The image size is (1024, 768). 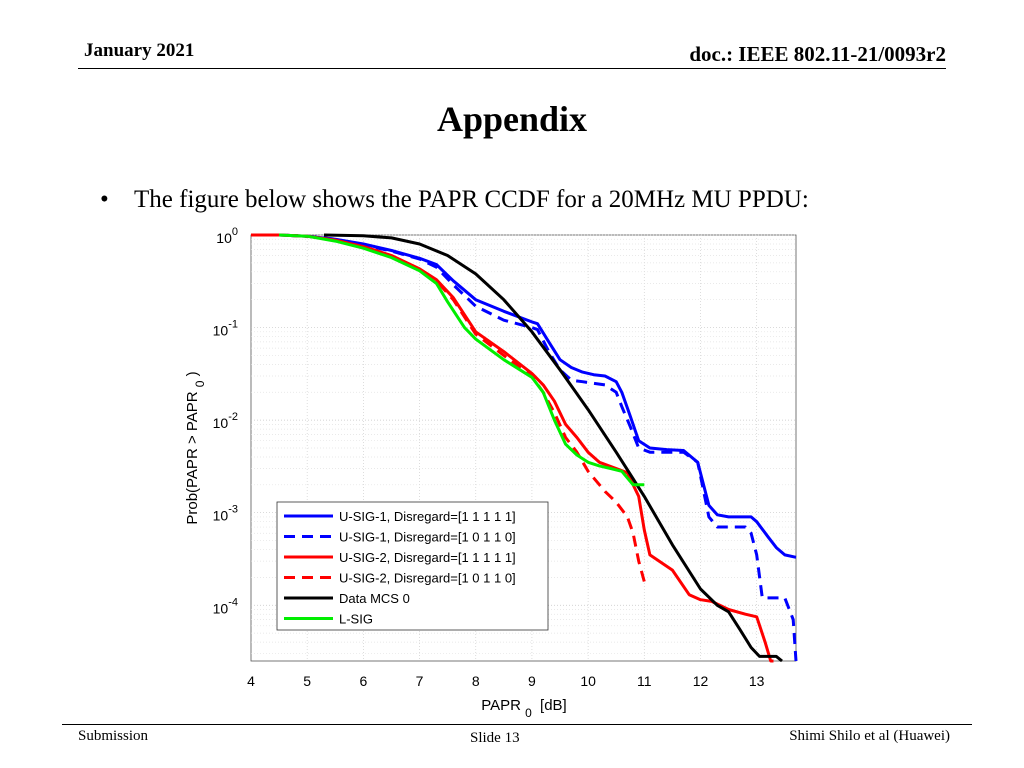 What do you see at coordinates (553, 705) in the screenshot?
I see `x-axis-label-unit: [dB]` at bounding box center [553, 705].